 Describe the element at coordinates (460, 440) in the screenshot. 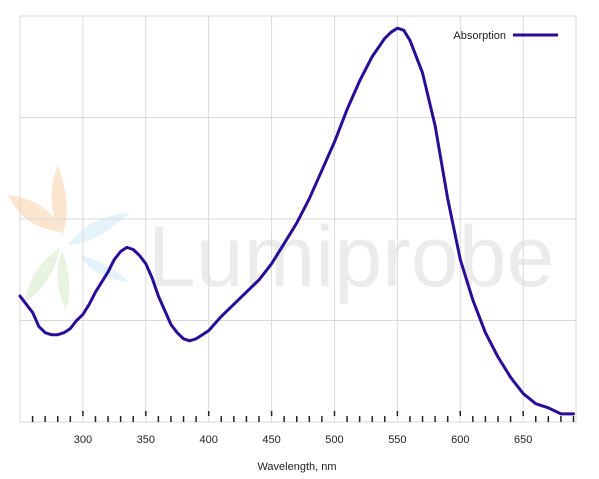

I see `x-tick-label: 600` at that location.